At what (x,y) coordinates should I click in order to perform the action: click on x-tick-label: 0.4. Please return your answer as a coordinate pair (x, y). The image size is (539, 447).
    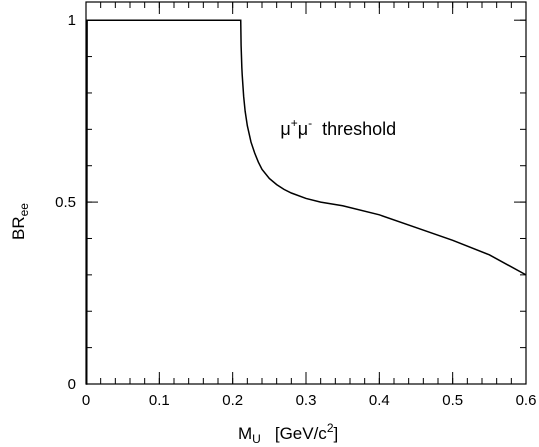
    Looking at the image, I should click on (379, 400).